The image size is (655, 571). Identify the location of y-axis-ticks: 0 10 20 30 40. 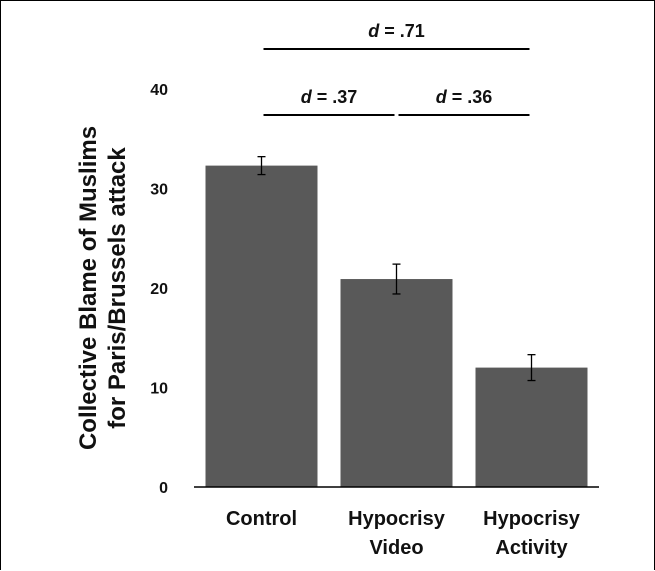
(159, 289).